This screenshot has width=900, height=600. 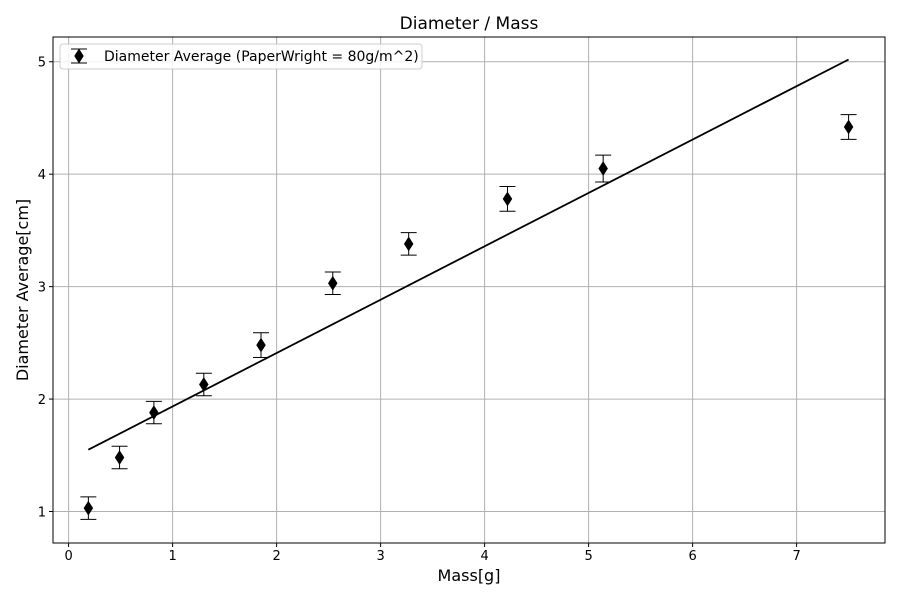 I want to click on y-ticks: 1 2 3 4 5, so click(x=45, y=288).